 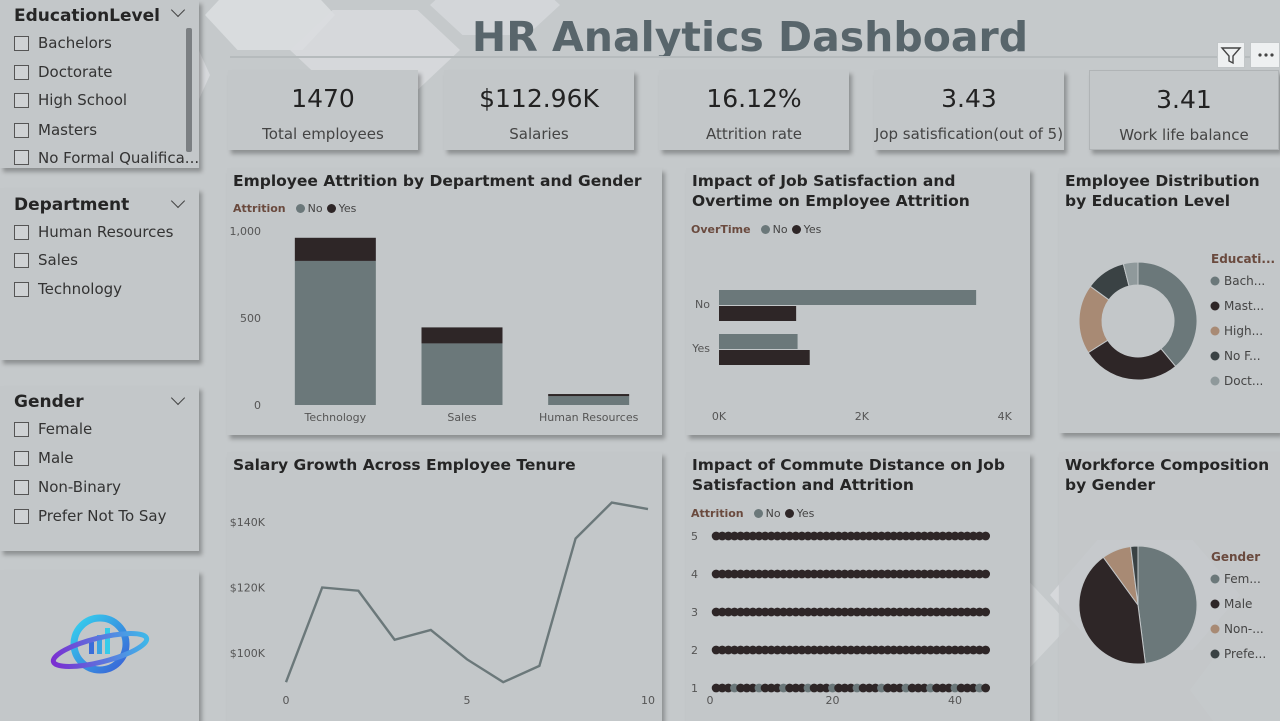 What do you see at coordinates (765, 229) in the screenshot?
I see `legend-swatch-no` at bounding box center [765, 229].